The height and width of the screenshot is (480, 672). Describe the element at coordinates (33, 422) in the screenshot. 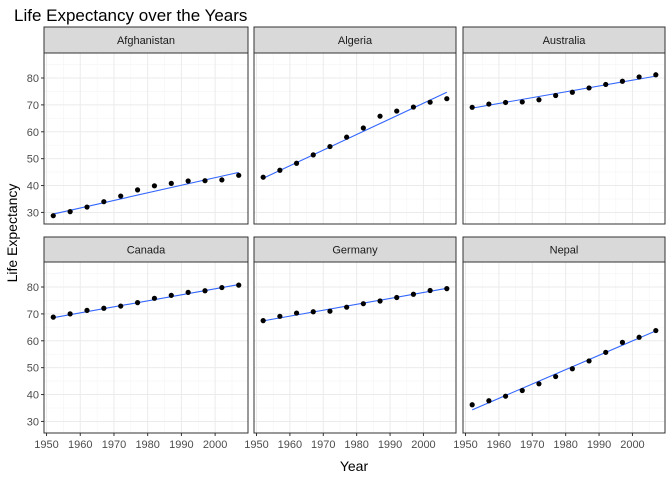

I see `y-tick-label: 30` at that location.